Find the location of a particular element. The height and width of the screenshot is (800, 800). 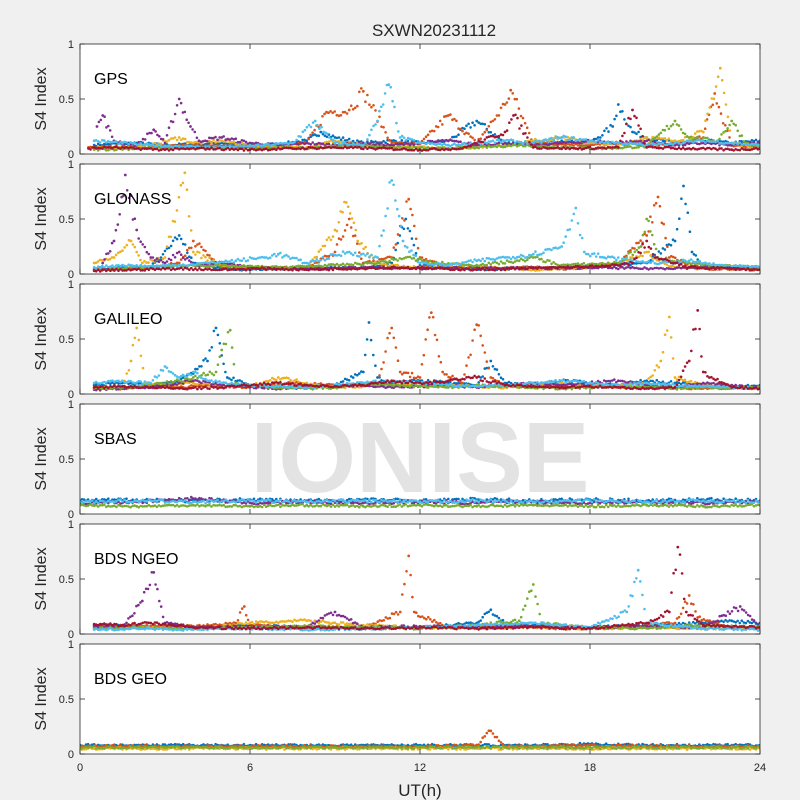

panel-background is located at coordinates (420, 339).